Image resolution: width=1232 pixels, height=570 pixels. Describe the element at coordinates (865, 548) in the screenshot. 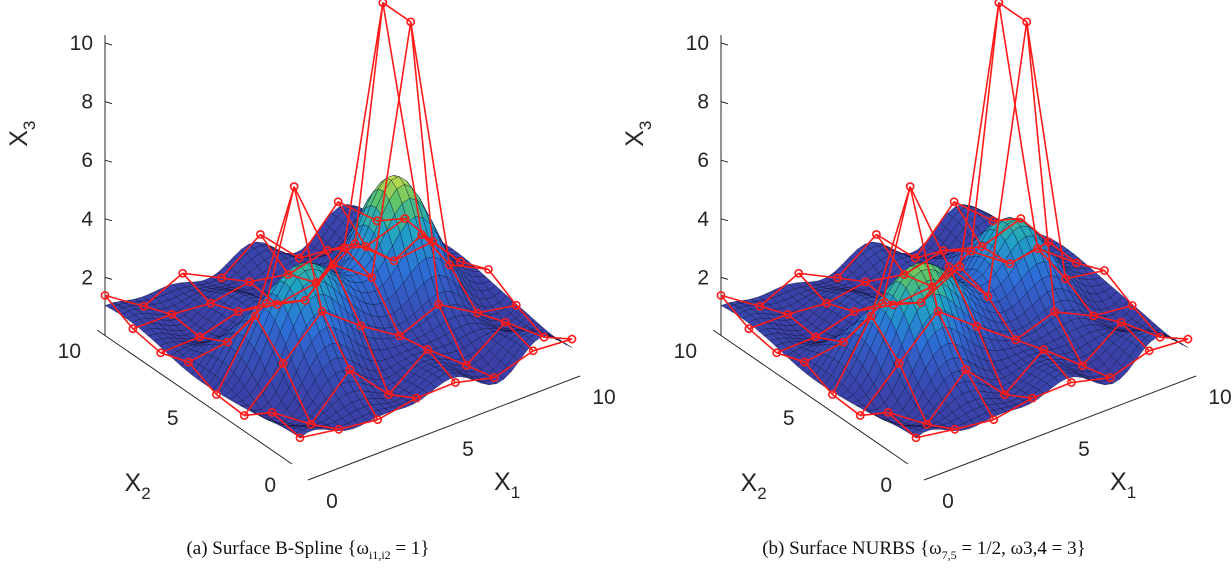

I see `caption-text: Surface NURBS {ω` at that location.